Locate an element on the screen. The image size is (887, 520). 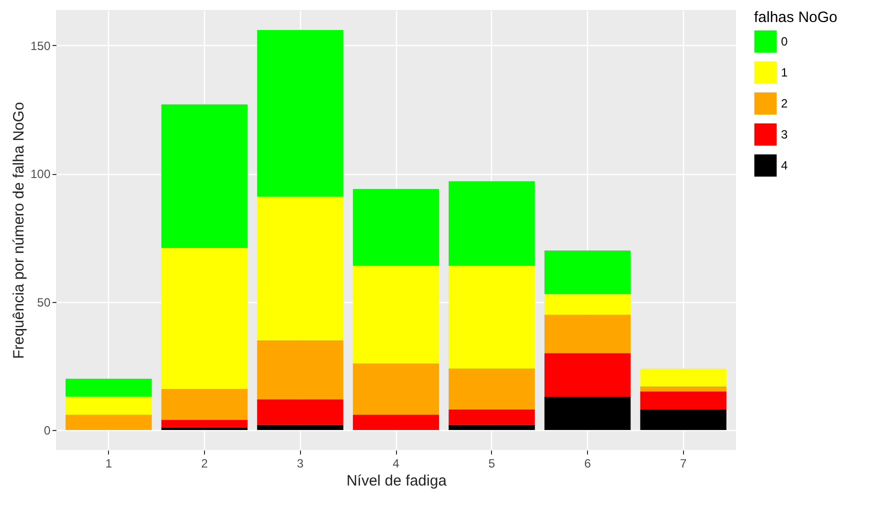
x-tick-label: 3 is located at coordinates (300, 463).